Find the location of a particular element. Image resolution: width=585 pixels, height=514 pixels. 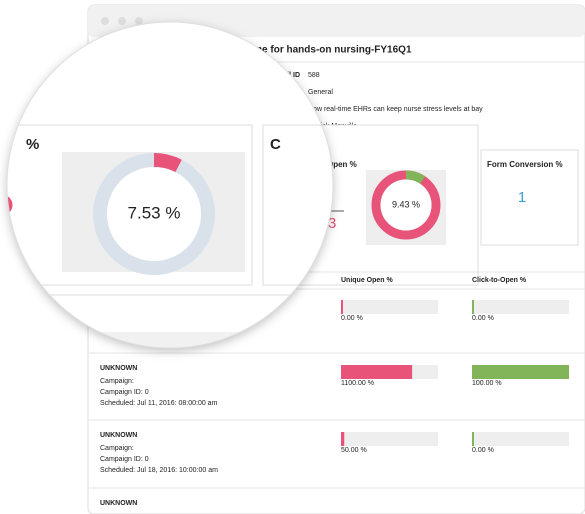

mag-card-heading: C is located at coordinates (275, 144).